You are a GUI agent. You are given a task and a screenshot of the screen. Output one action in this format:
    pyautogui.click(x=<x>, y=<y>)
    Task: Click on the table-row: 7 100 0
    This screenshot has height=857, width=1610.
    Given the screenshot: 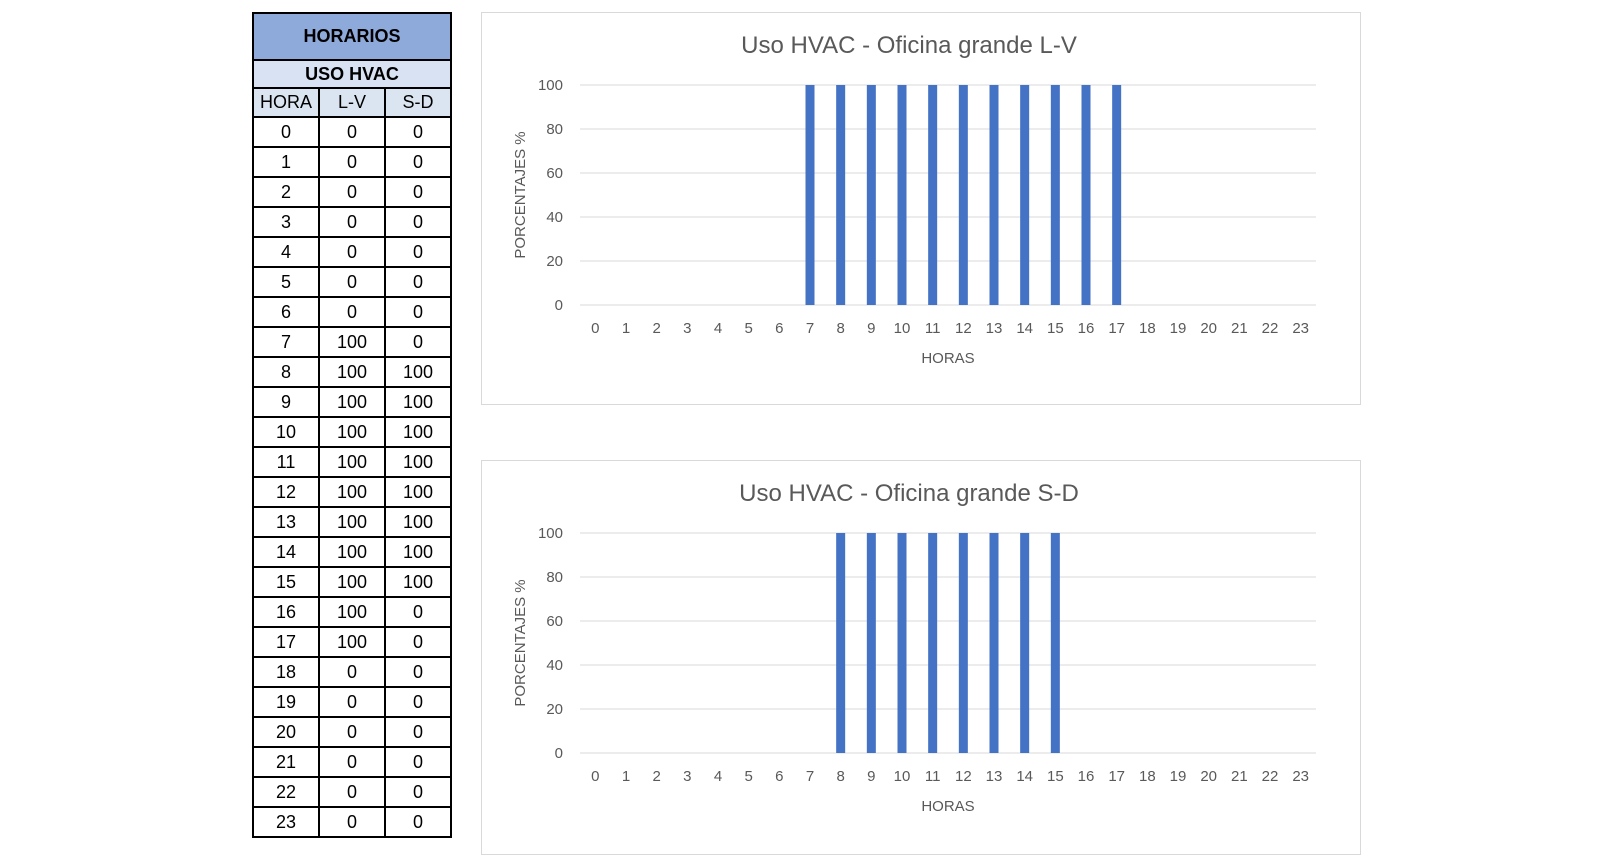 What is the action you would take?
    pyautogui.click(x=352, y=342)
    